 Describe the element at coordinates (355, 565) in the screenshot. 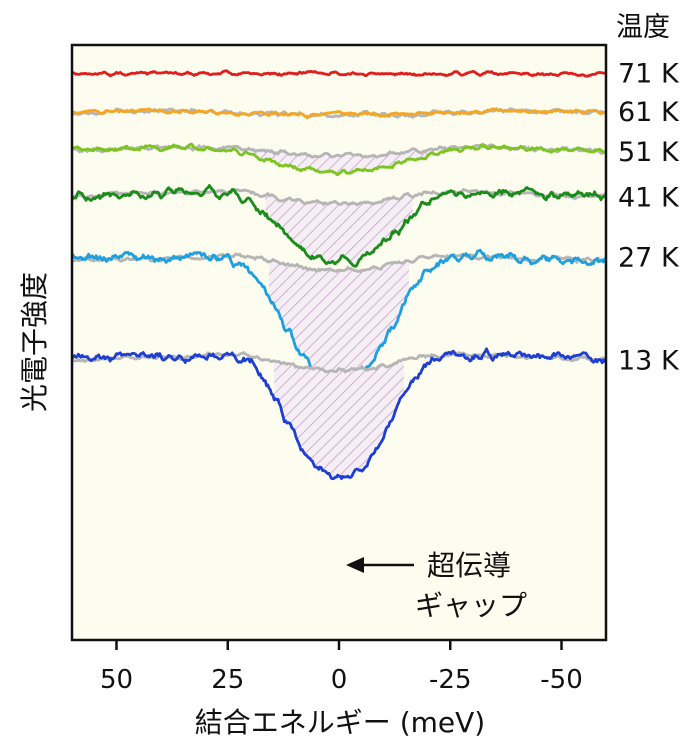

I see `annotation-arrow-head` at that location.